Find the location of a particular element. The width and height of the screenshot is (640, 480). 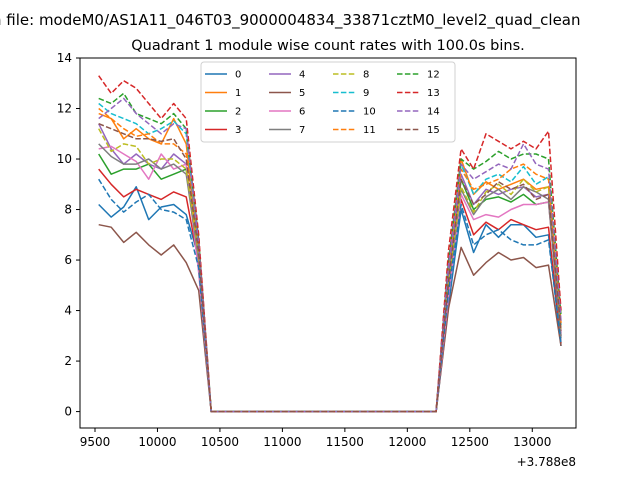

y-tick-label: 8 is located at coordinates (68, 210).